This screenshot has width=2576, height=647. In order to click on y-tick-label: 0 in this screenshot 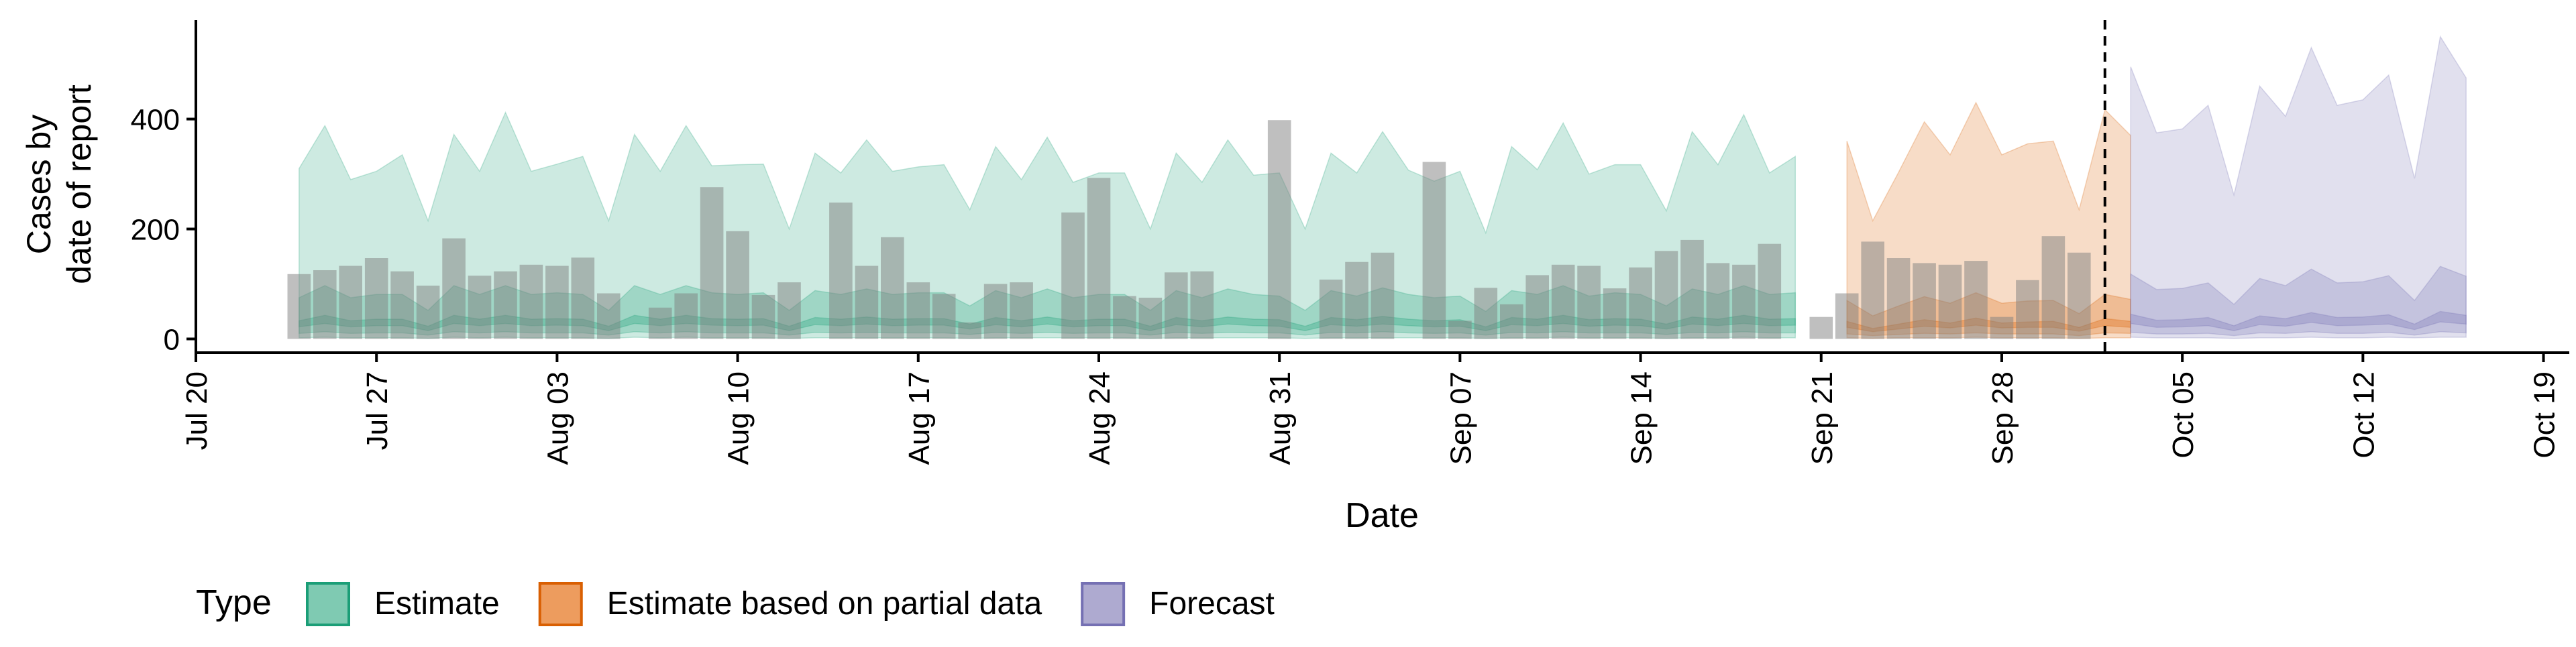, I will do `click(172, 340)`.